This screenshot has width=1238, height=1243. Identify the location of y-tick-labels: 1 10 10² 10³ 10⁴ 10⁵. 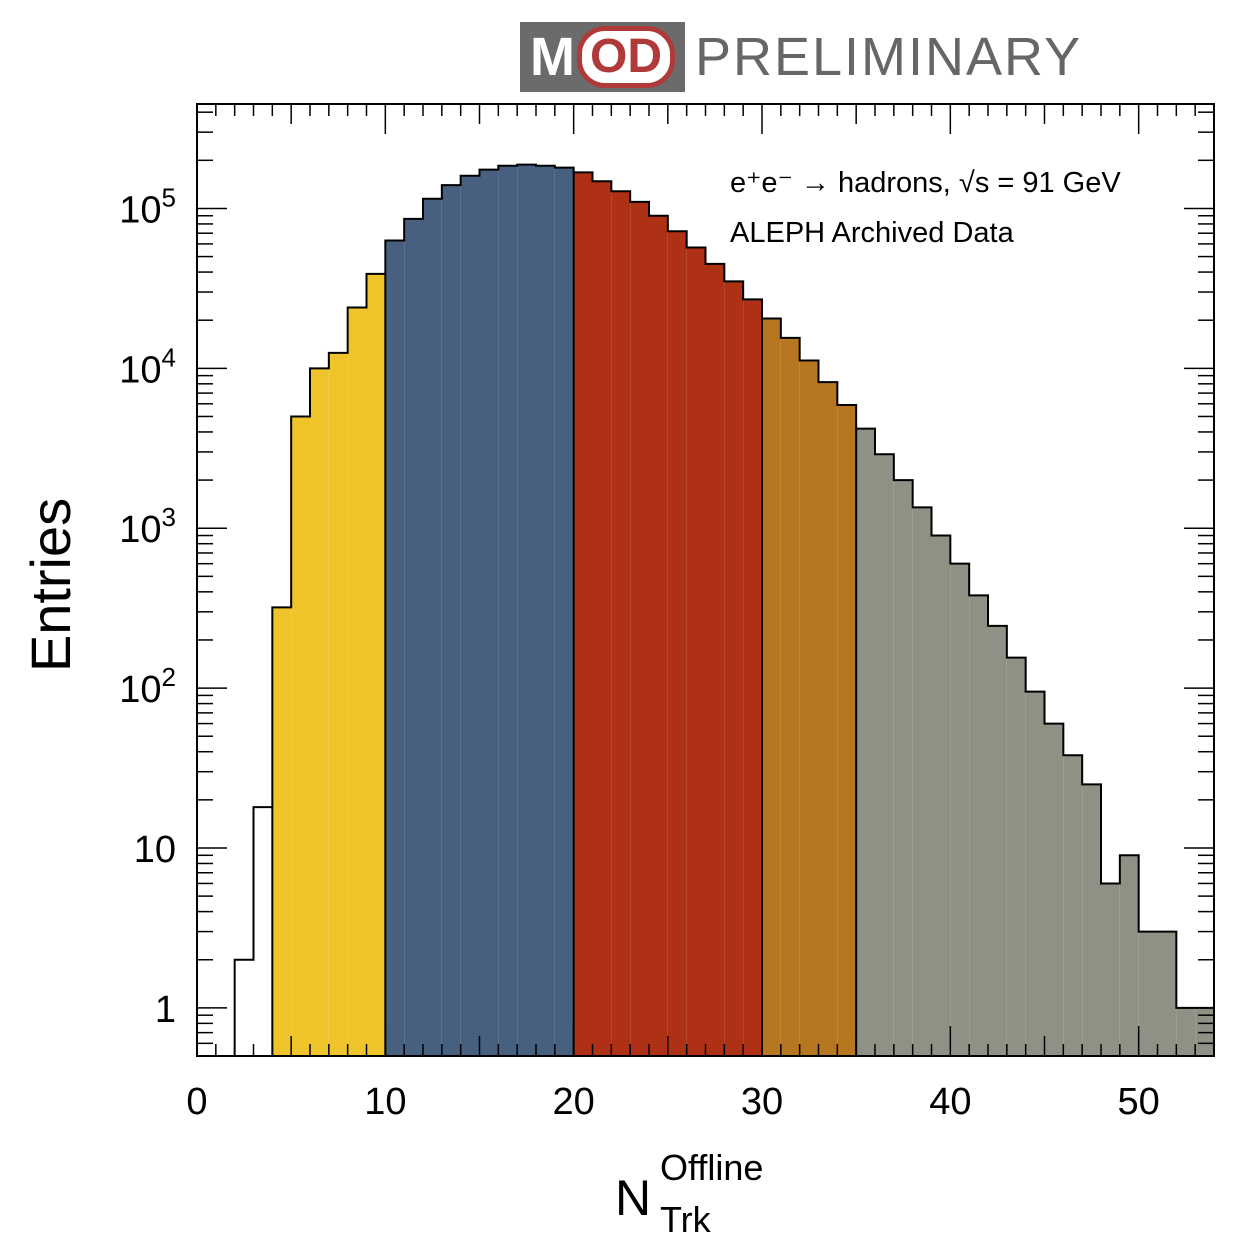
(147, 606).